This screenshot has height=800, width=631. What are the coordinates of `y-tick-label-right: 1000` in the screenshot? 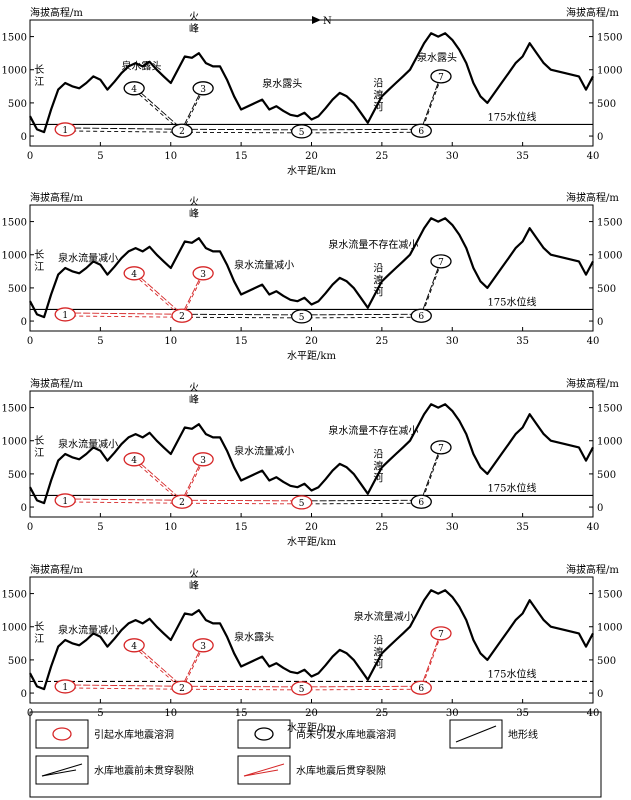 It's located at (609, 442).